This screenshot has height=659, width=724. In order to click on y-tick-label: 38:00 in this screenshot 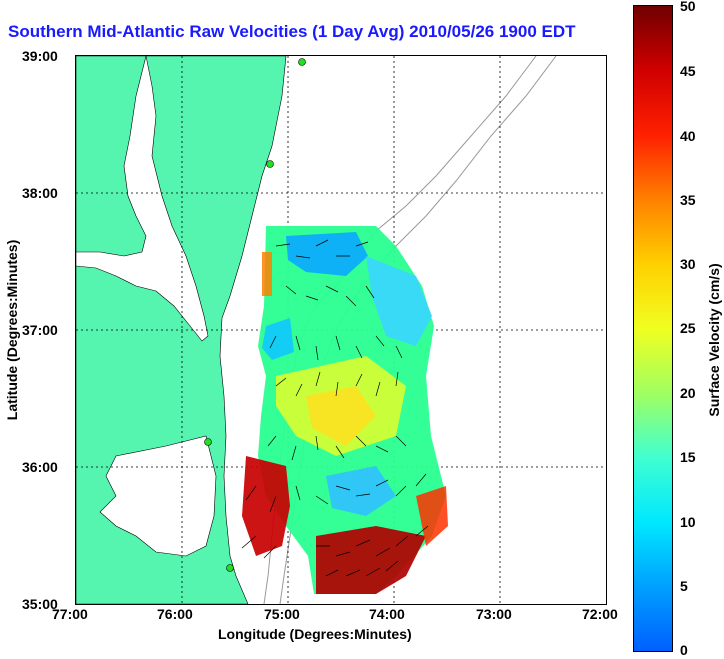, I will do `click(40, 193)`.